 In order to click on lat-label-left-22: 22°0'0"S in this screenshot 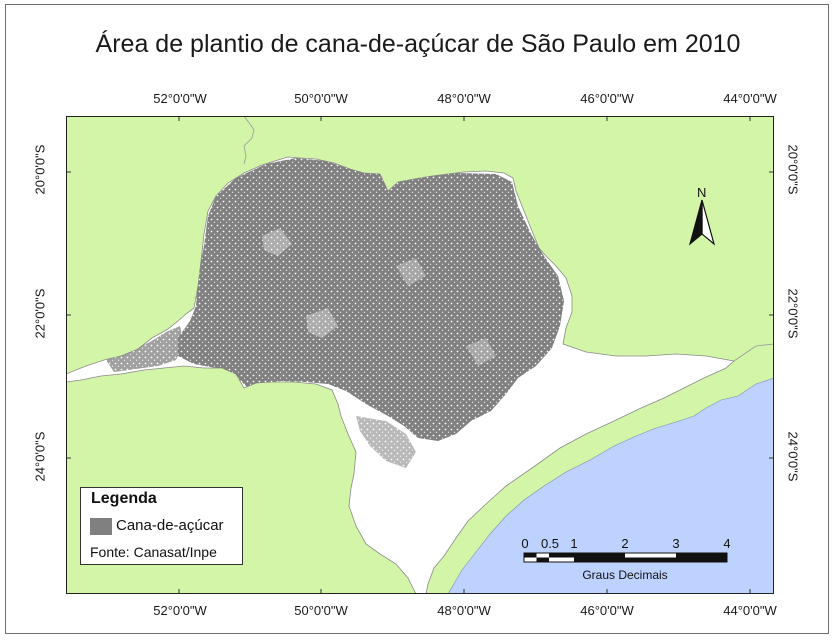, I will do `click(40, 313)`.